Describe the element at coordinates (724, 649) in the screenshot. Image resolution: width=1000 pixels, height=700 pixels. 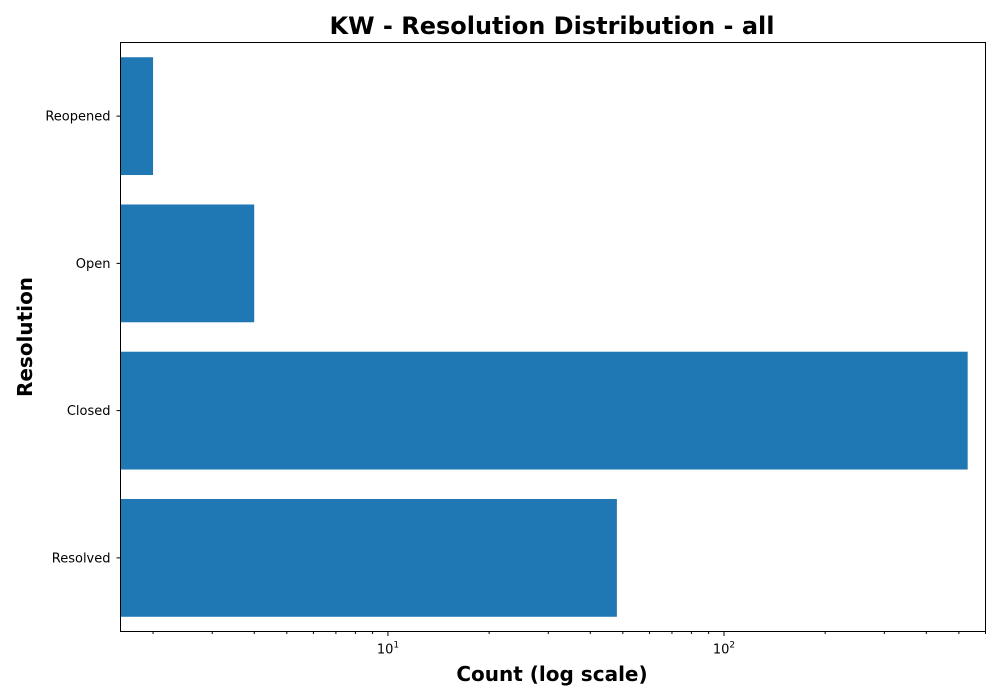
I see `x-tick-label: 10²` at that location.